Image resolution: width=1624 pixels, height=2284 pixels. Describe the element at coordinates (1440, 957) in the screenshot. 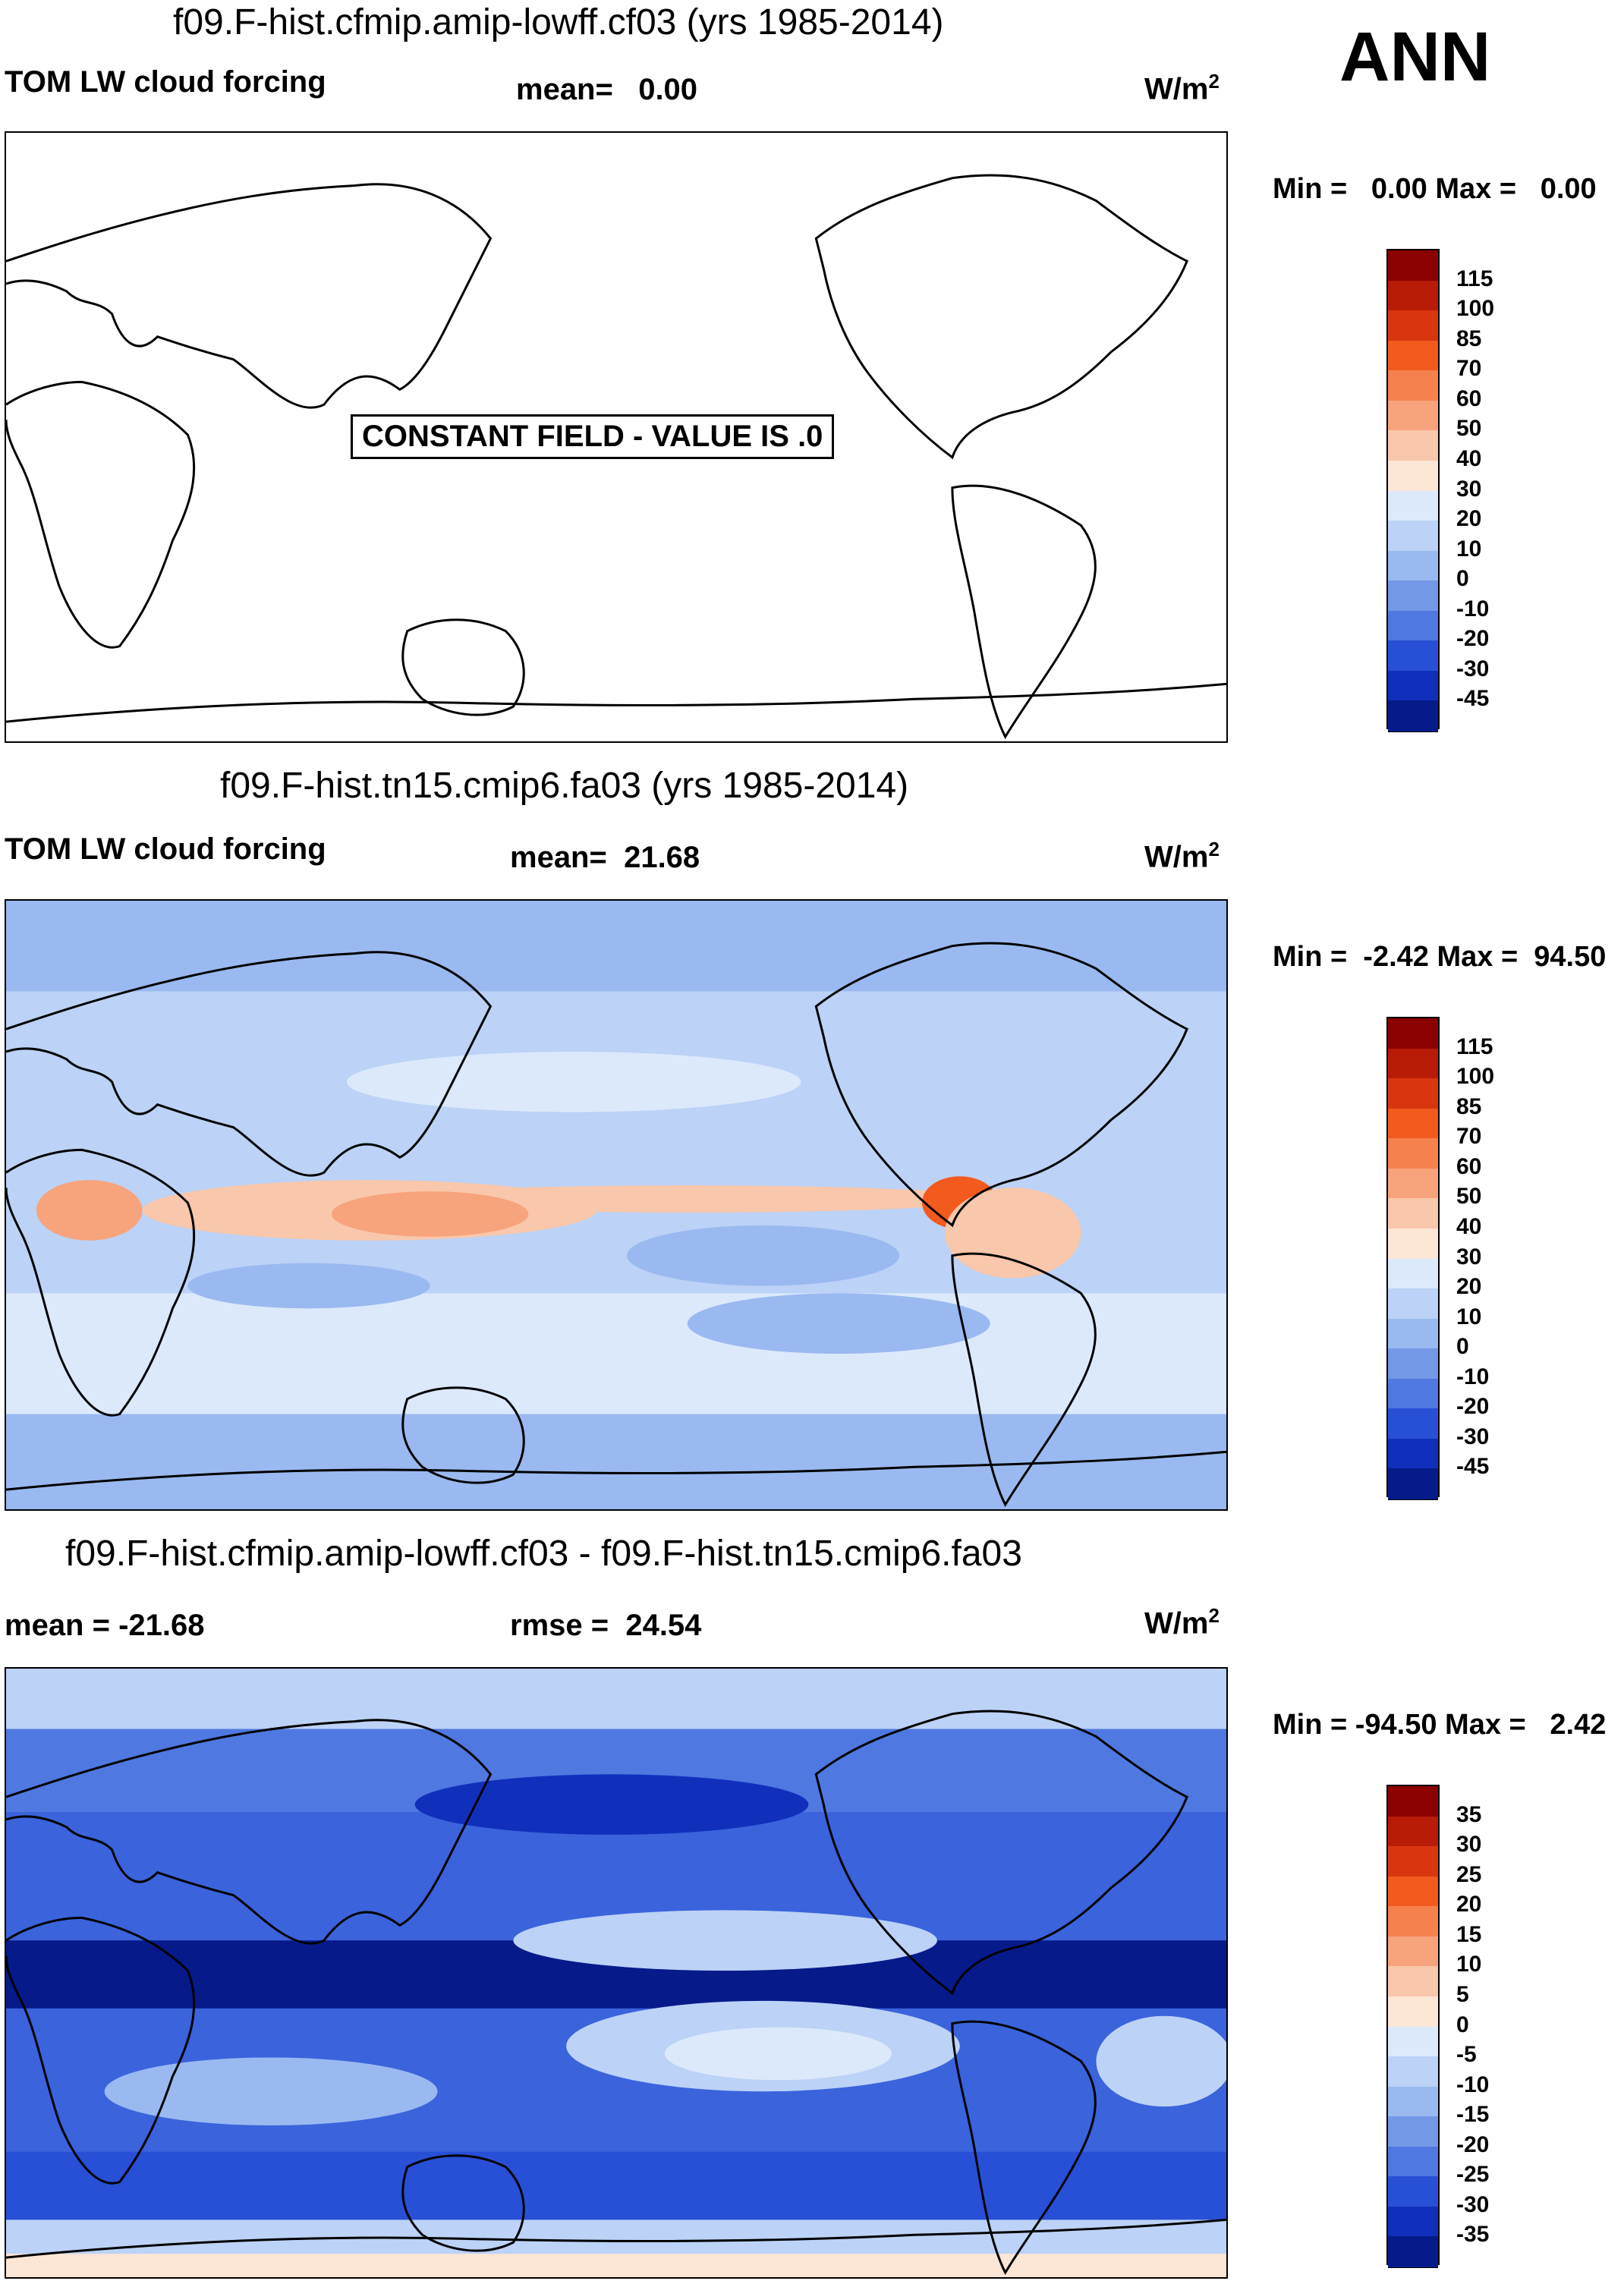

I see `panel2-minmax: Min = -2.42 Max = 94.50` at that location.